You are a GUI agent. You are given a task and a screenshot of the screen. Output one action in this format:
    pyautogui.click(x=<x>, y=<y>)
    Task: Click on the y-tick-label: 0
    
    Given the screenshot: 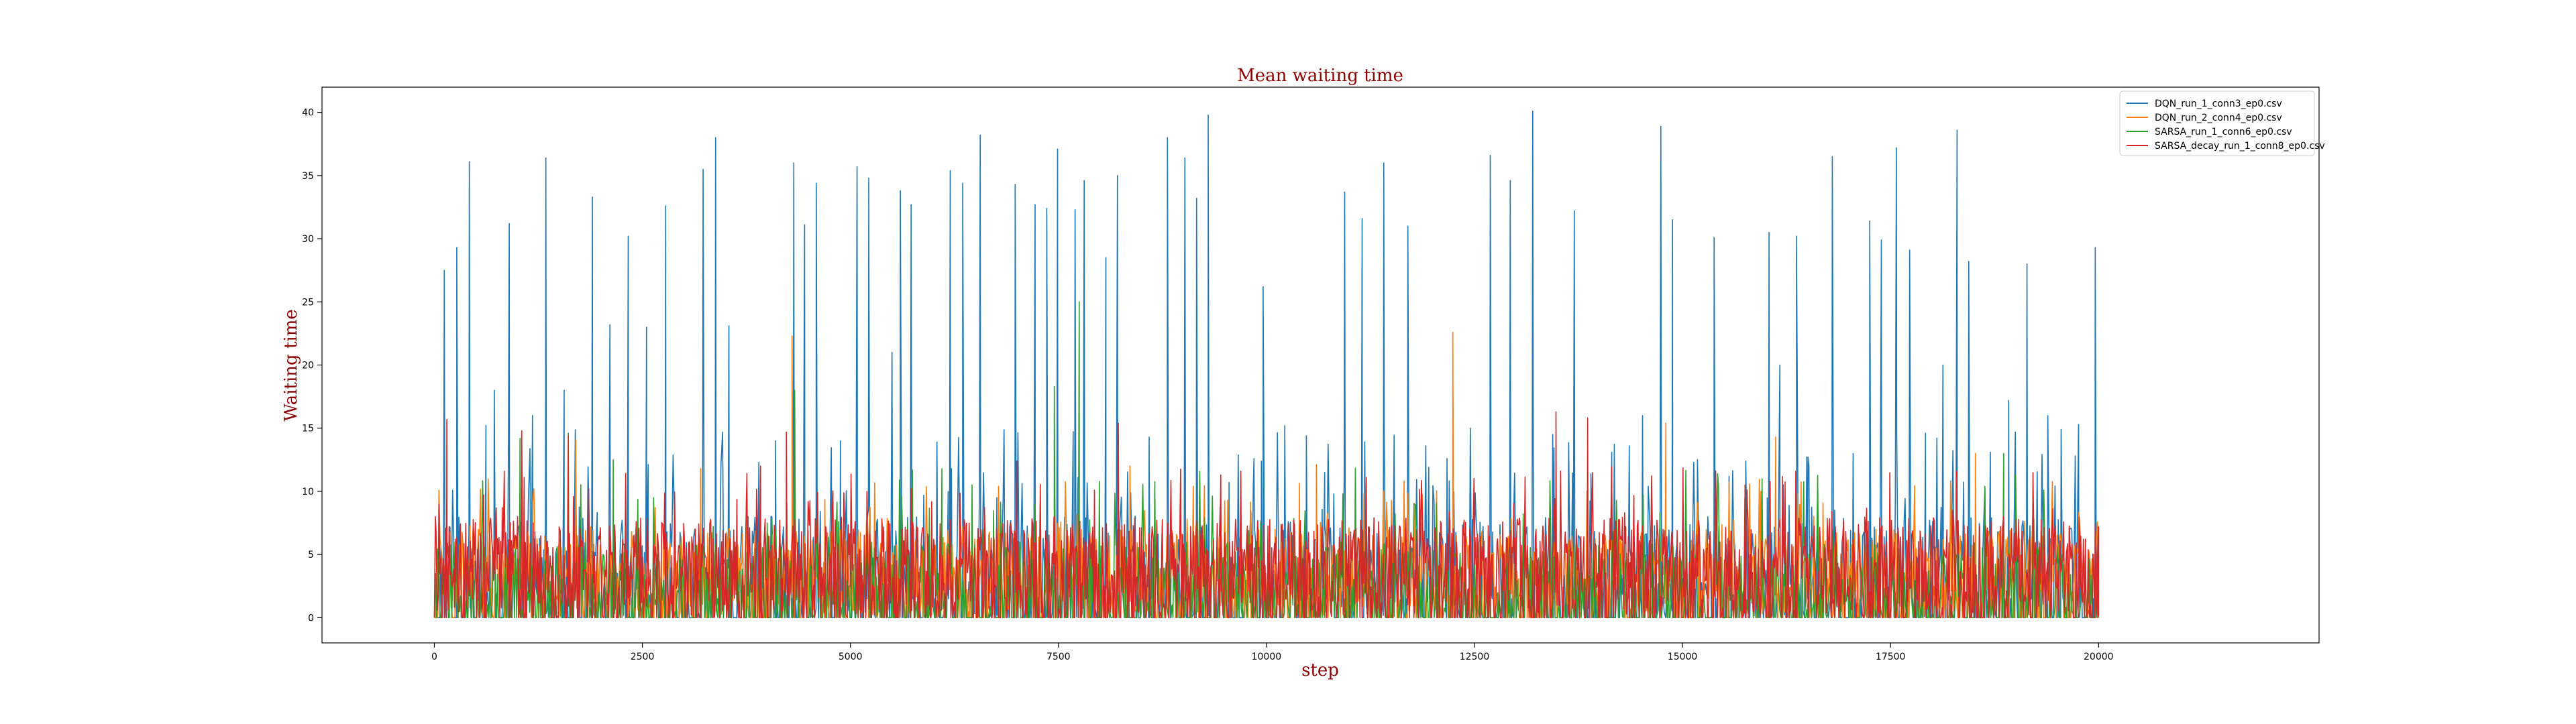 What is the action you would take?
    pyautogui.click(x=311, y=618)
    